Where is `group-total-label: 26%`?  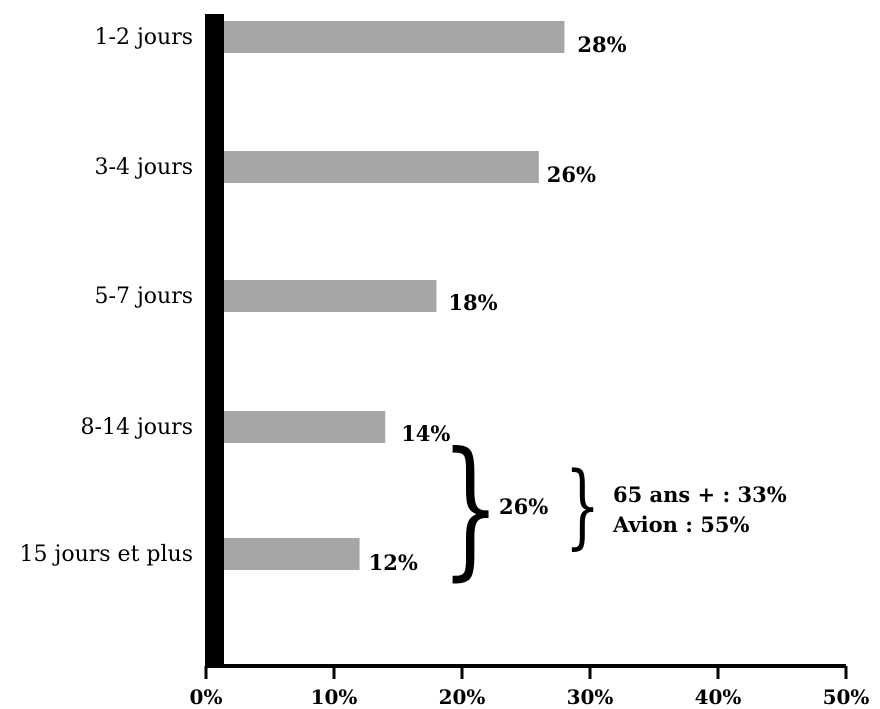 group-total-label: 26% is located at coordinates (523, 506).